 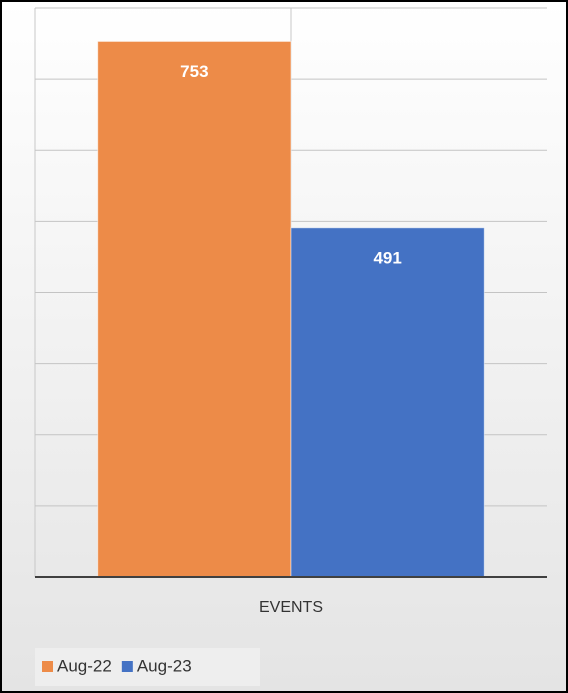 What do you see at coordinates (291, 607) in the screenshot?
I see `x-tick-label: EVENTS` at bounding box center [291, 607].